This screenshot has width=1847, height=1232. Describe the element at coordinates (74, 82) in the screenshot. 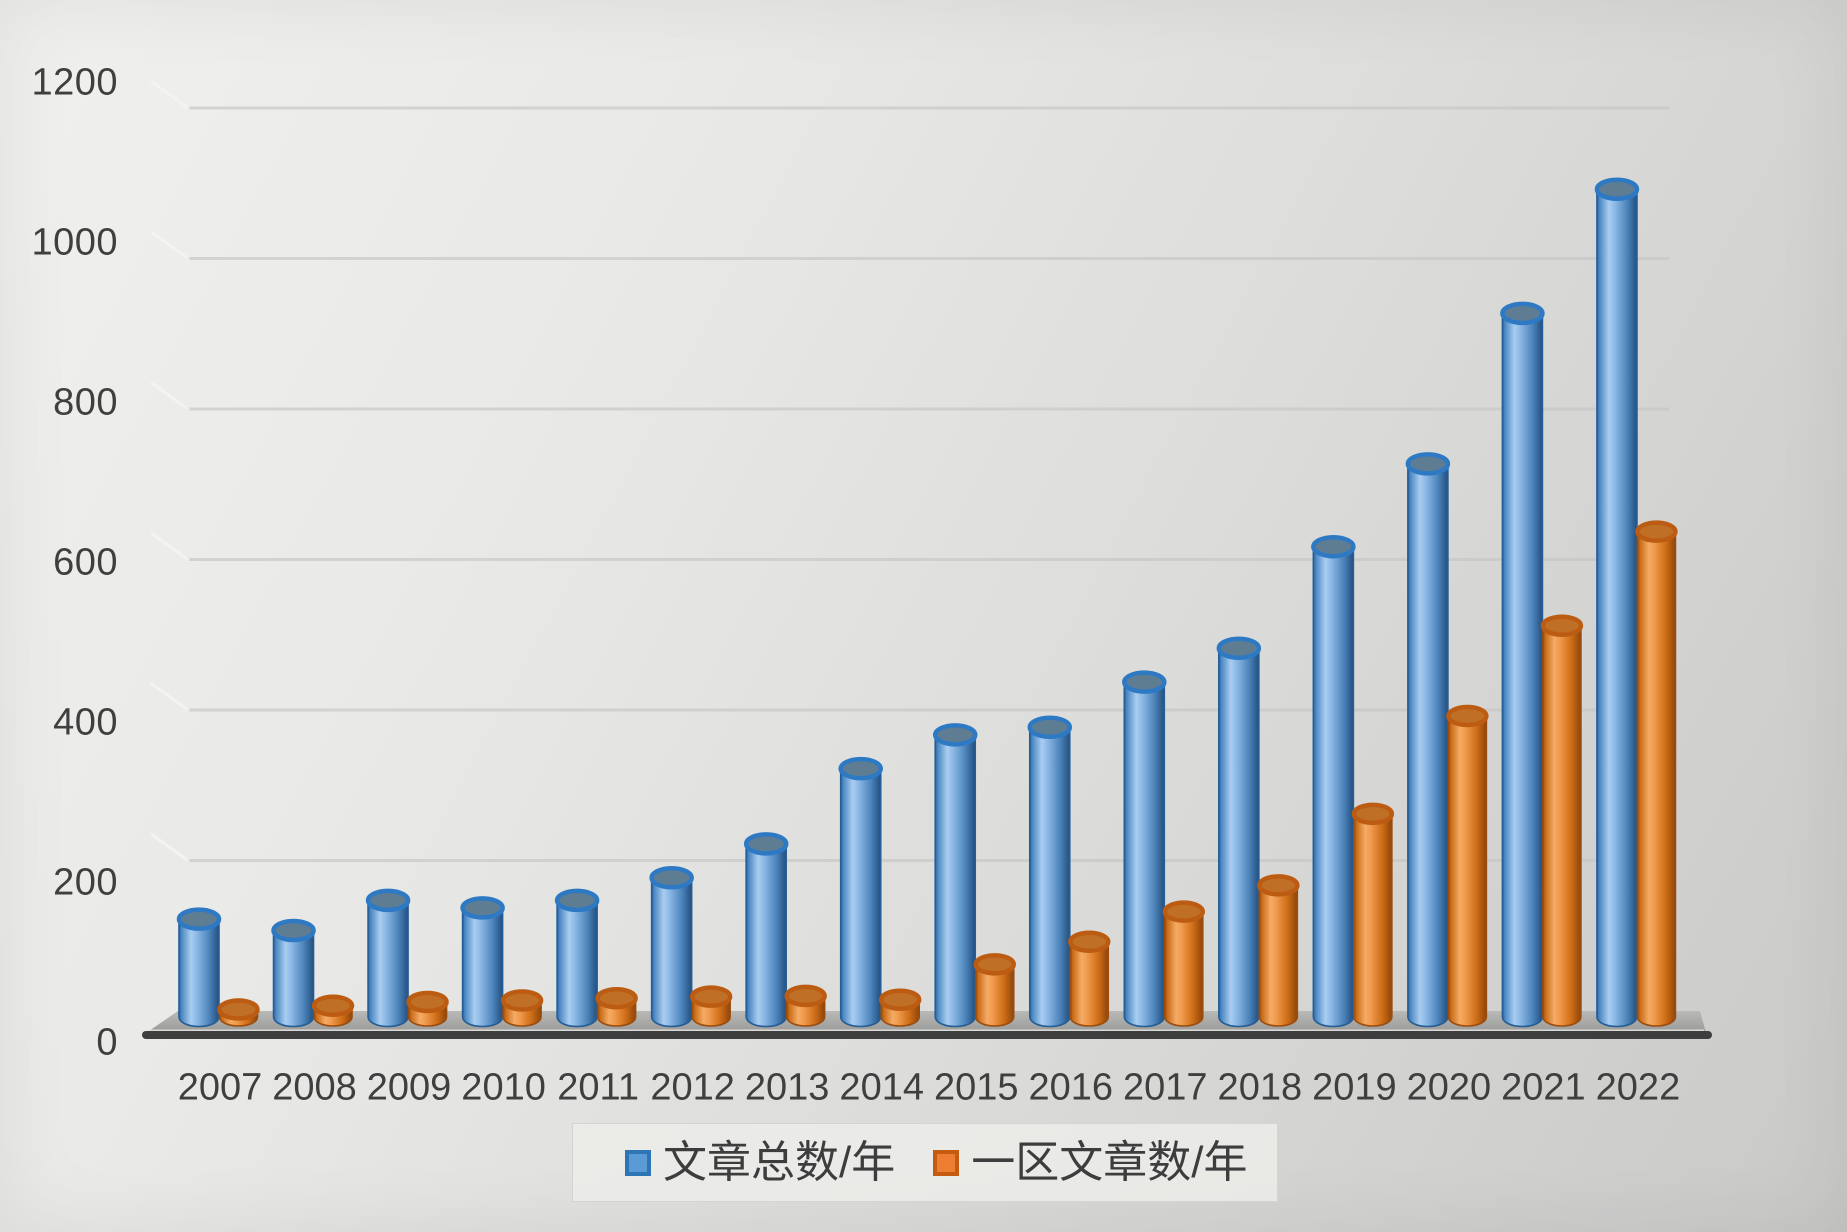

I see `y-tick-1200: 1200` at that location.